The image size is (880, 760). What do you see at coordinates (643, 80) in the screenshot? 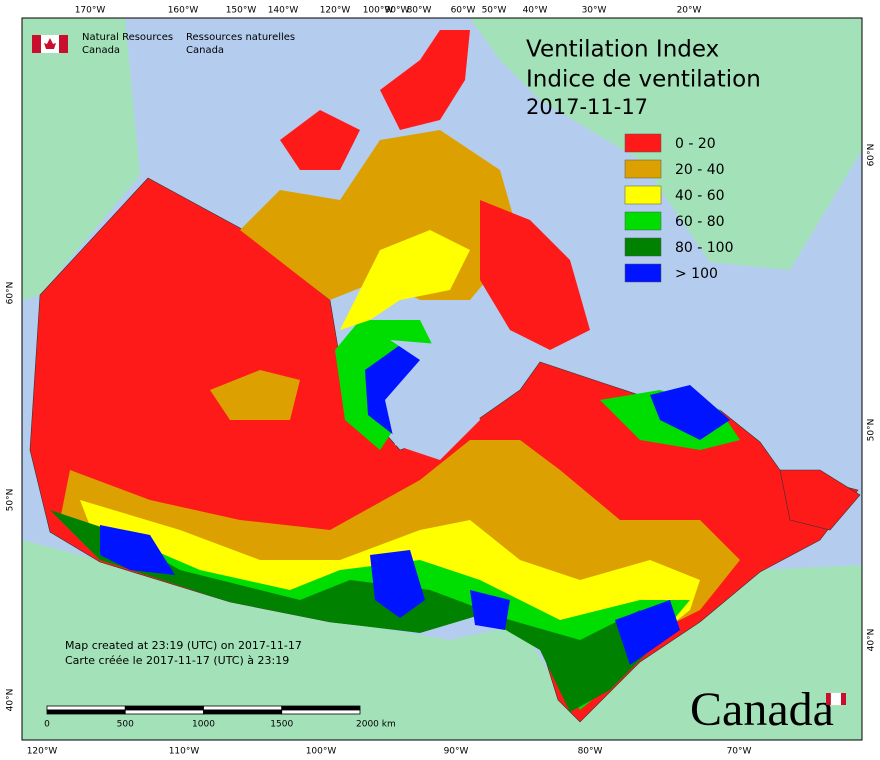
I see `title: Indice de ventilation` at bounding box center [643, 80].